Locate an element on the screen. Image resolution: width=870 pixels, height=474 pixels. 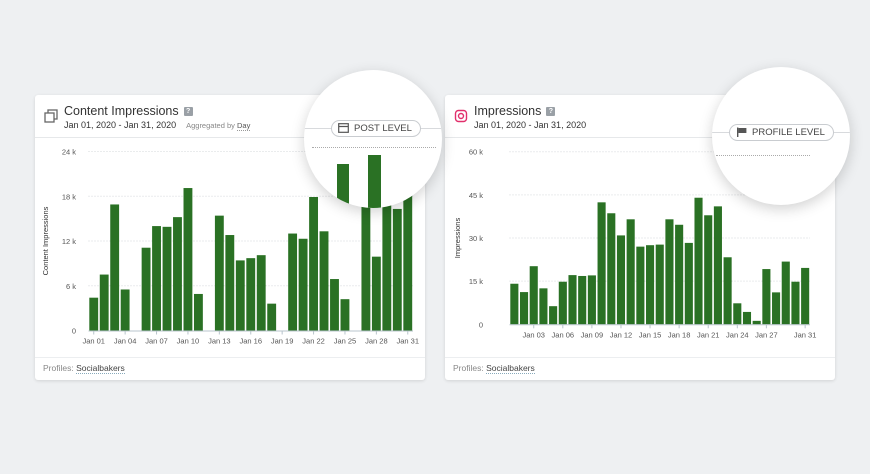
profile-level-magnifier: PROFILE LEVEL is located at coordinates (781, 136).